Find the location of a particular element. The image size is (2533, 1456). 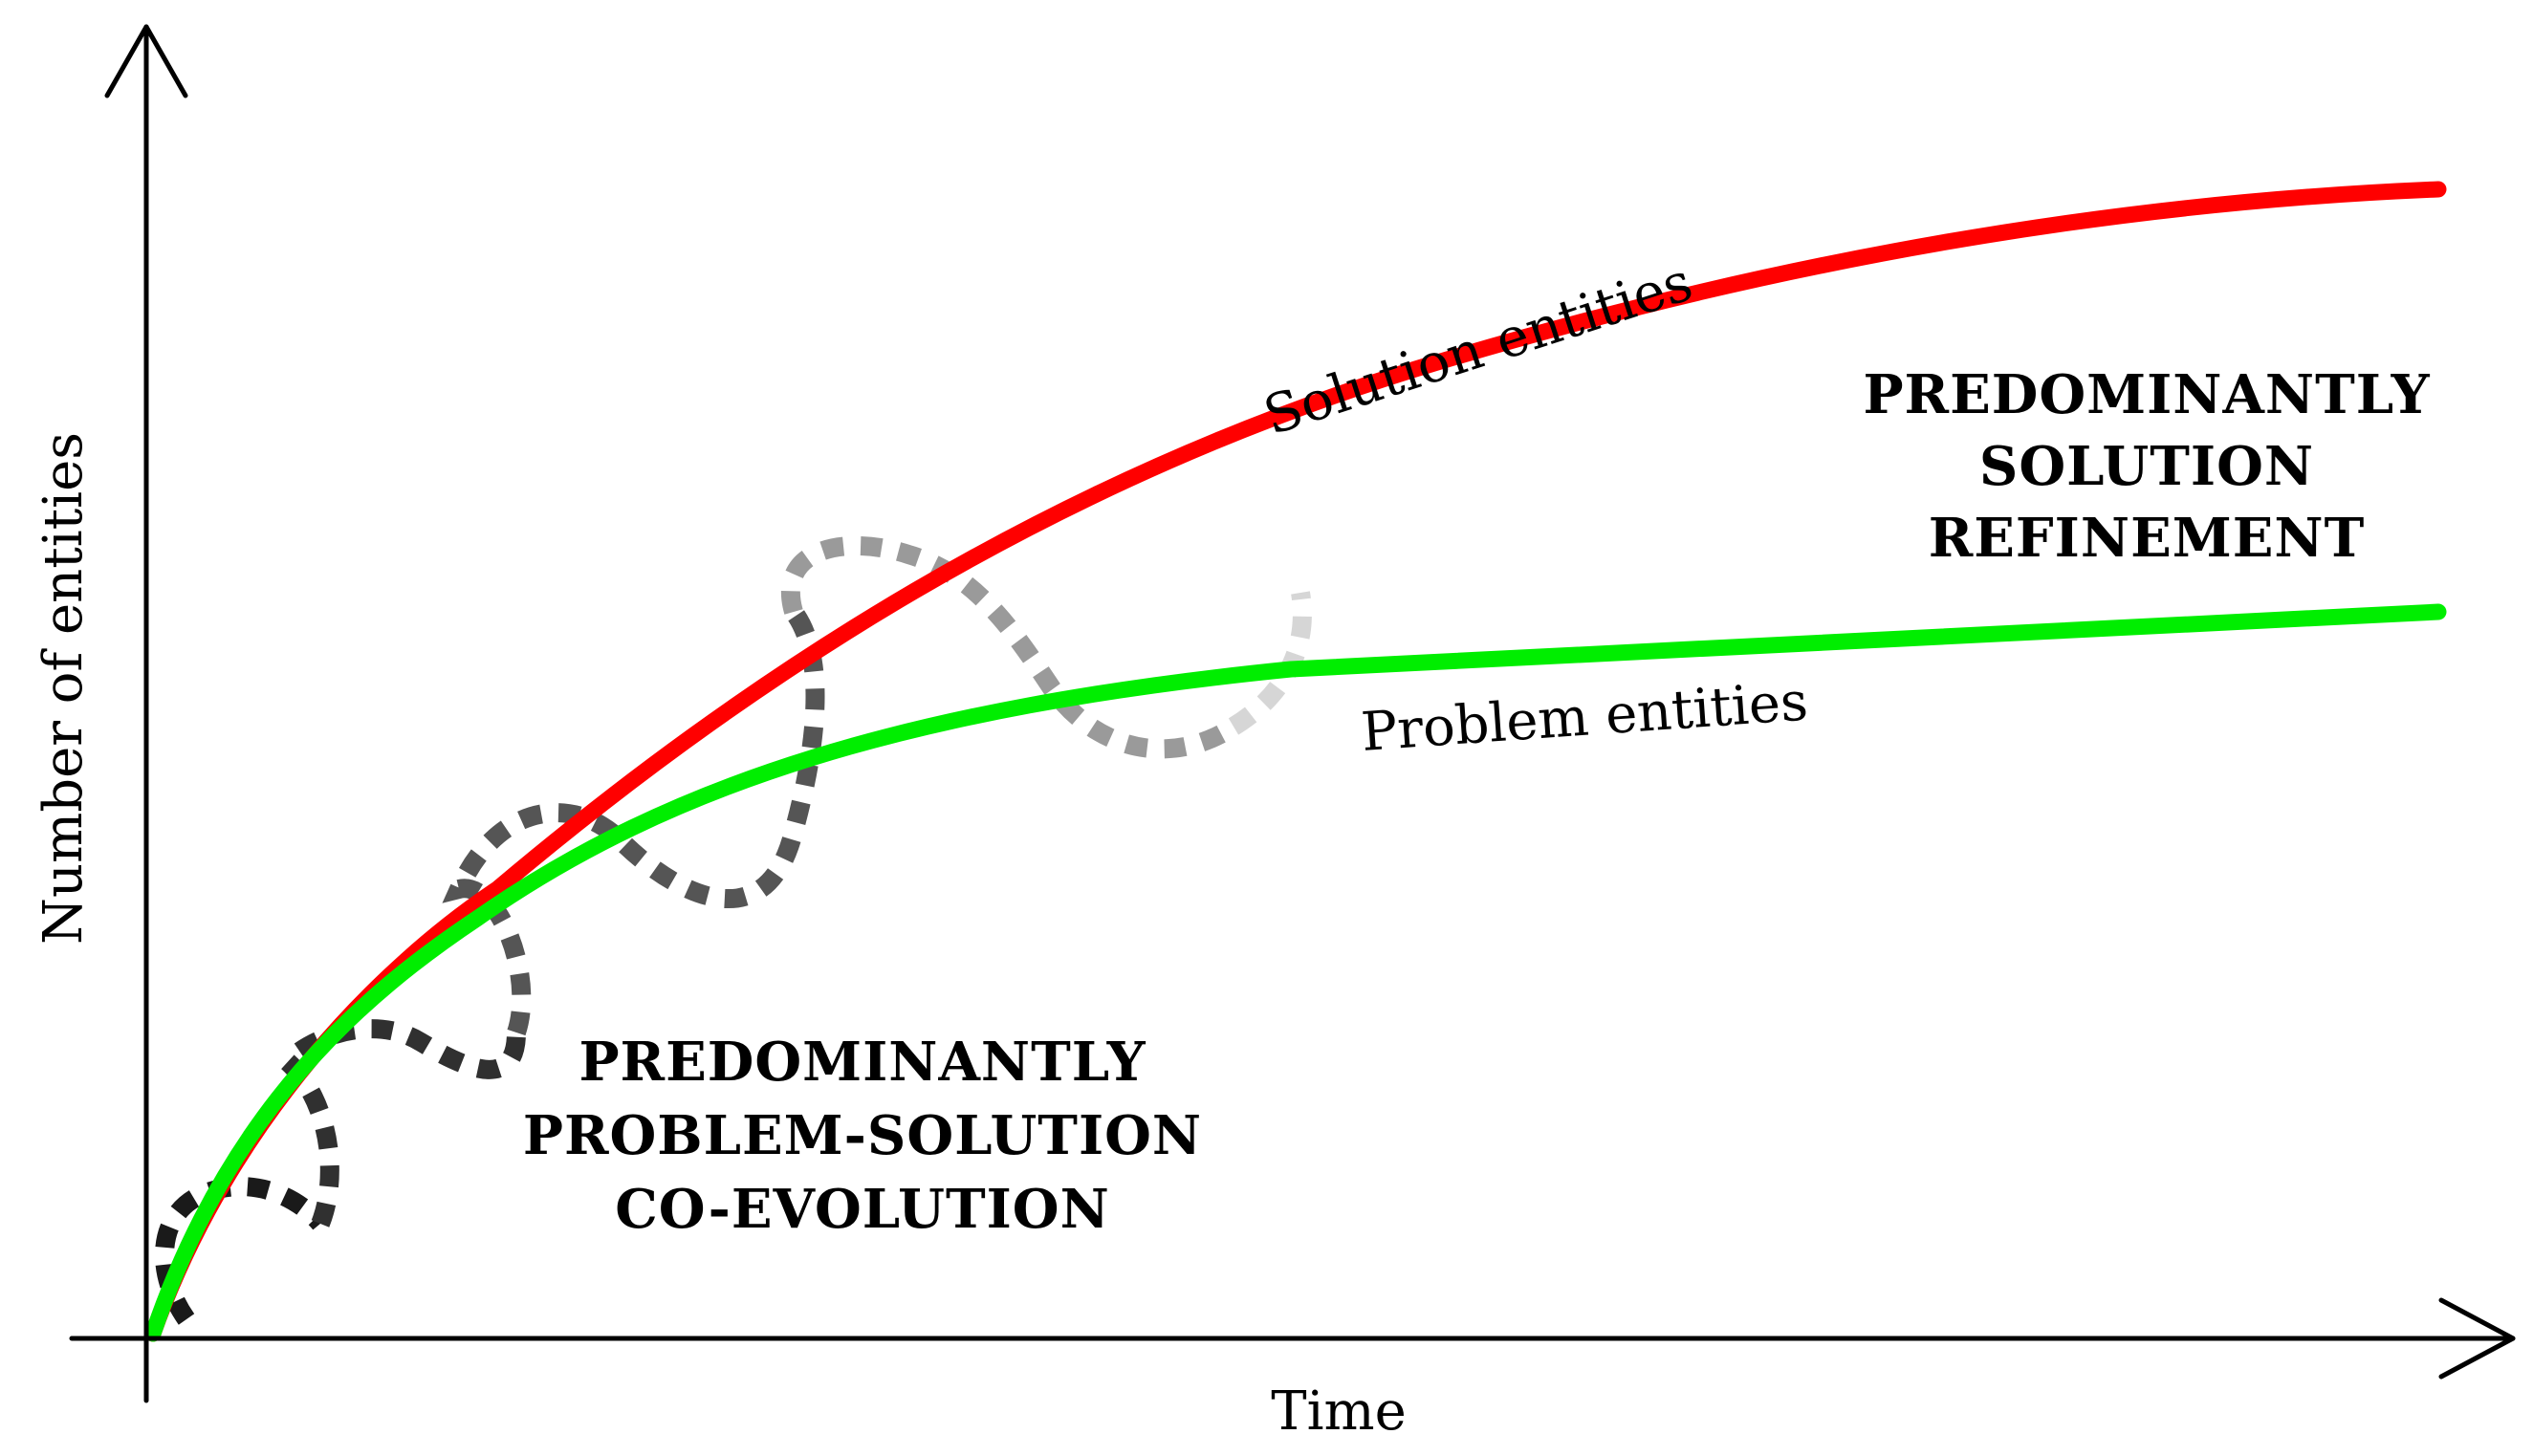

phase-refinement-line-3: REFINEMENT is located at coordinates (2147, 538).